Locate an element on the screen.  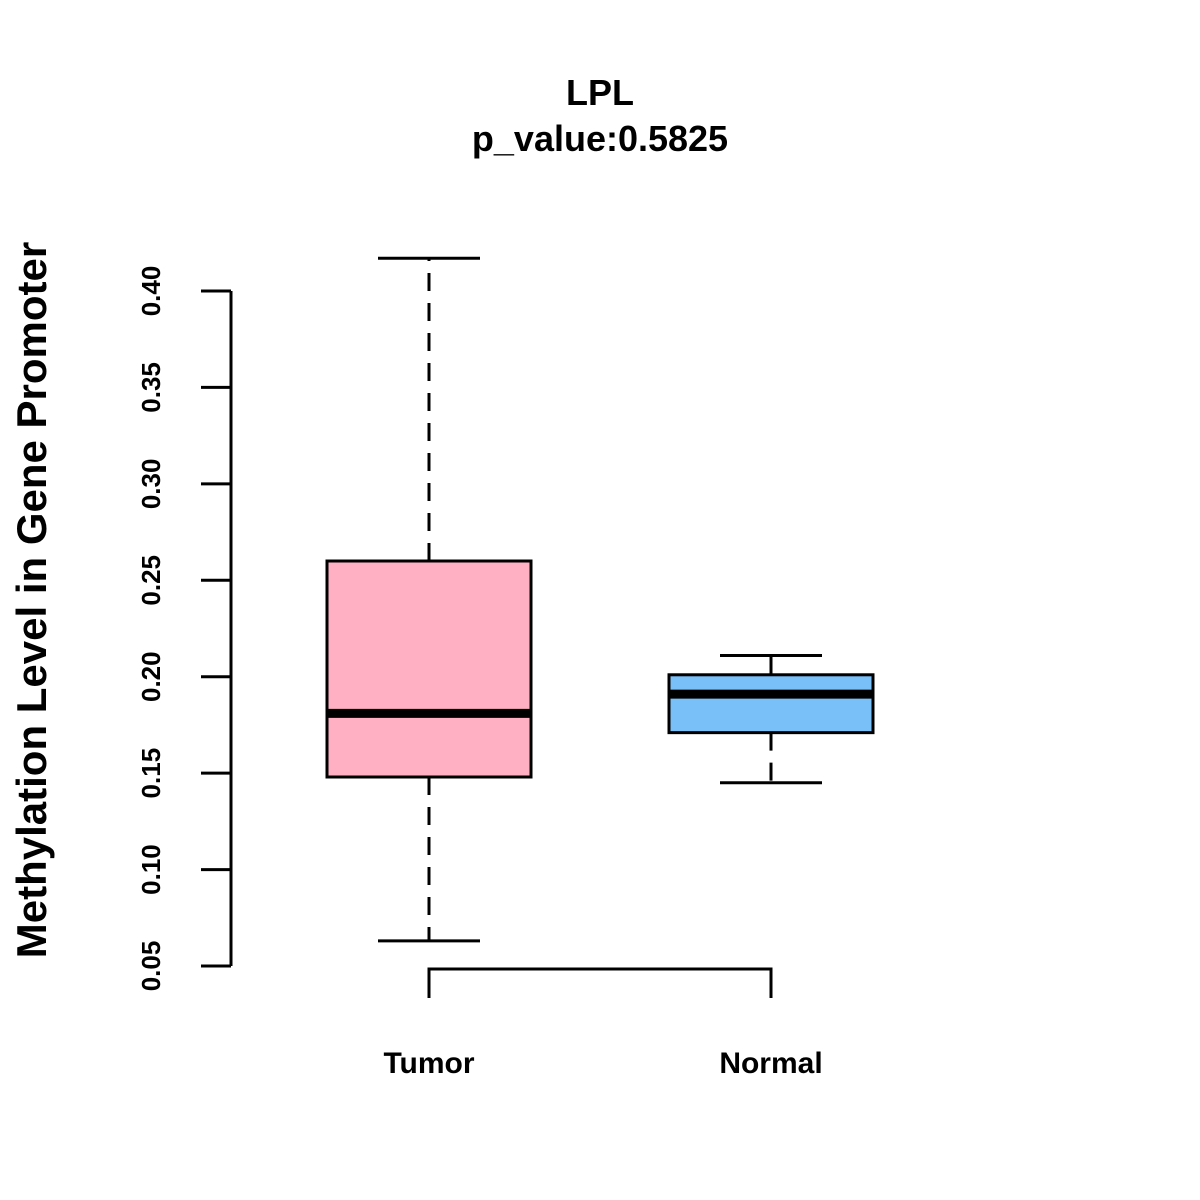
comparison-bracket is located at coordinates (600, 982).